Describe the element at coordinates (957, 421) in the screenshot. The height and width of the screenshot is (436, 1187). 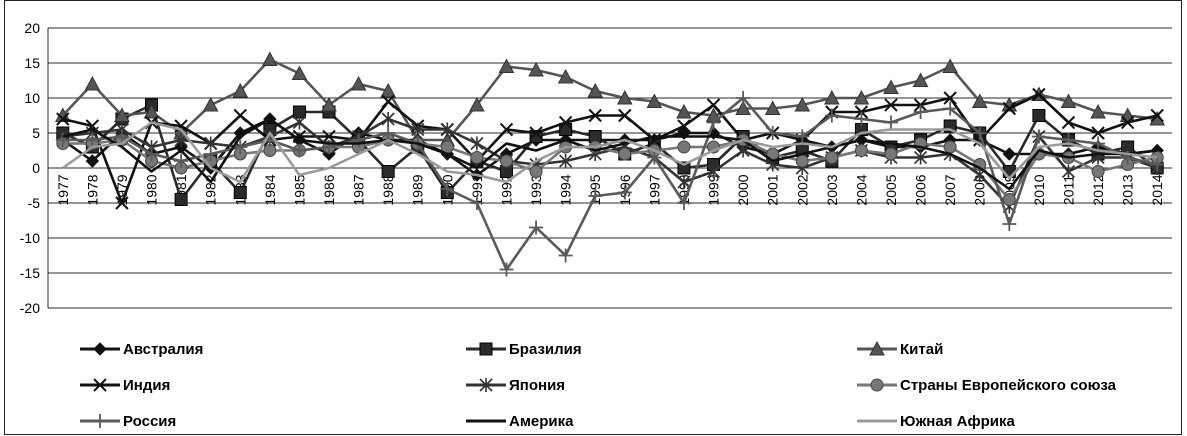
I see `legend-label: Южная Африка` at that location.